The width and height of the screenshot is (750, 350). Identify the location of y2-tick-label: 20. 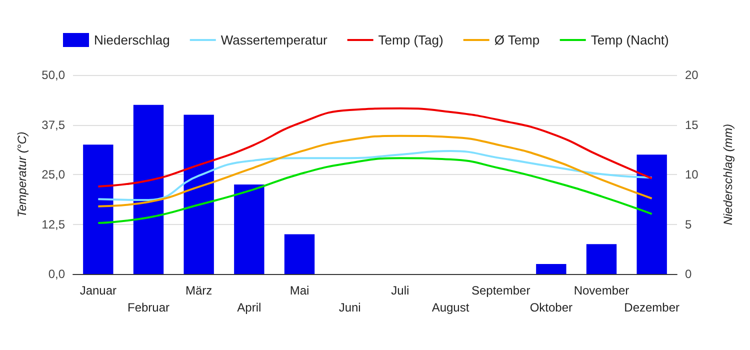
(692, 75).